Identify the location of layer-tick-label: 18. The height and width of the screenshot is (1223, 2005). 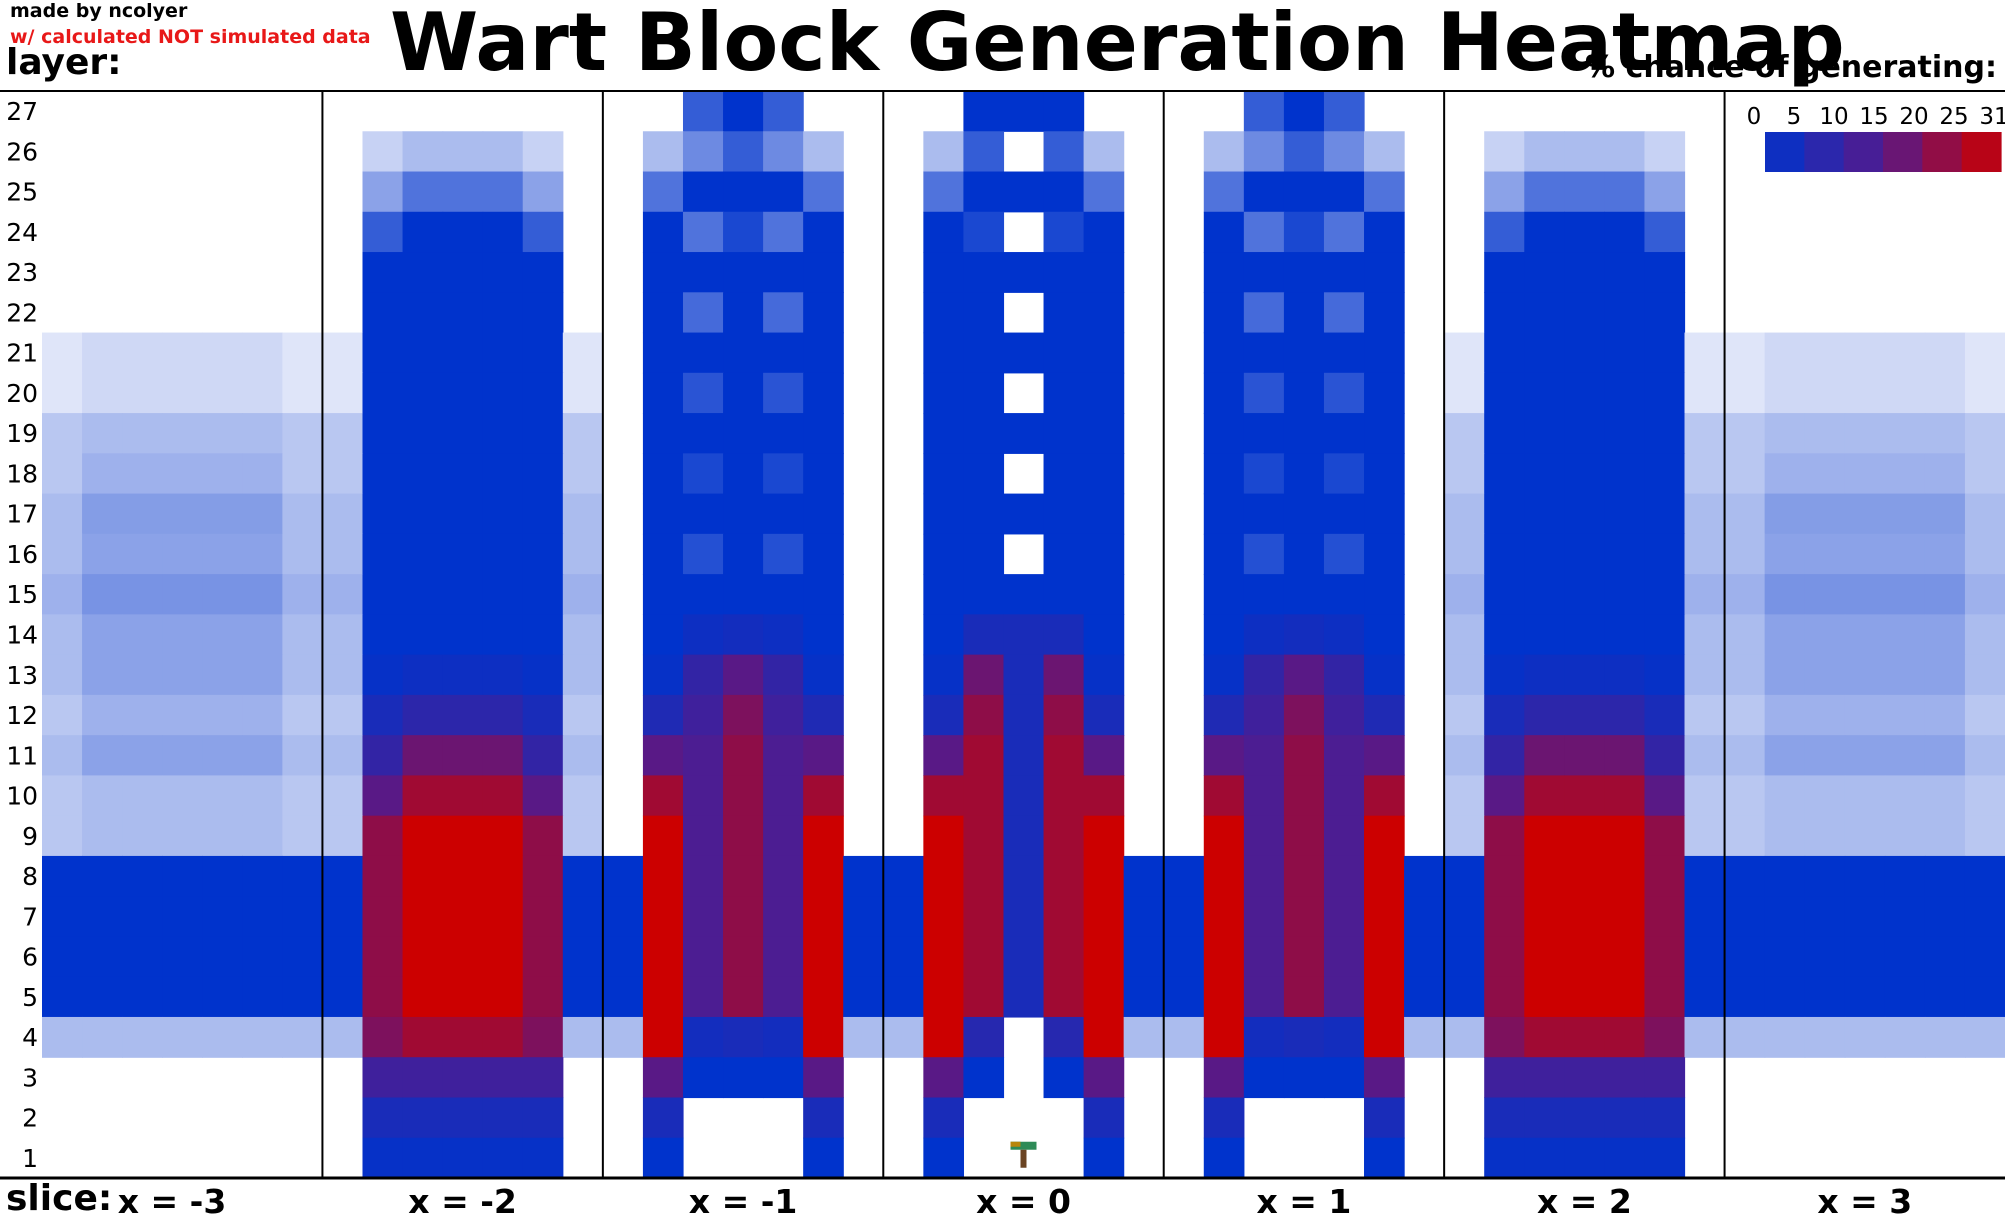
(22, 474).